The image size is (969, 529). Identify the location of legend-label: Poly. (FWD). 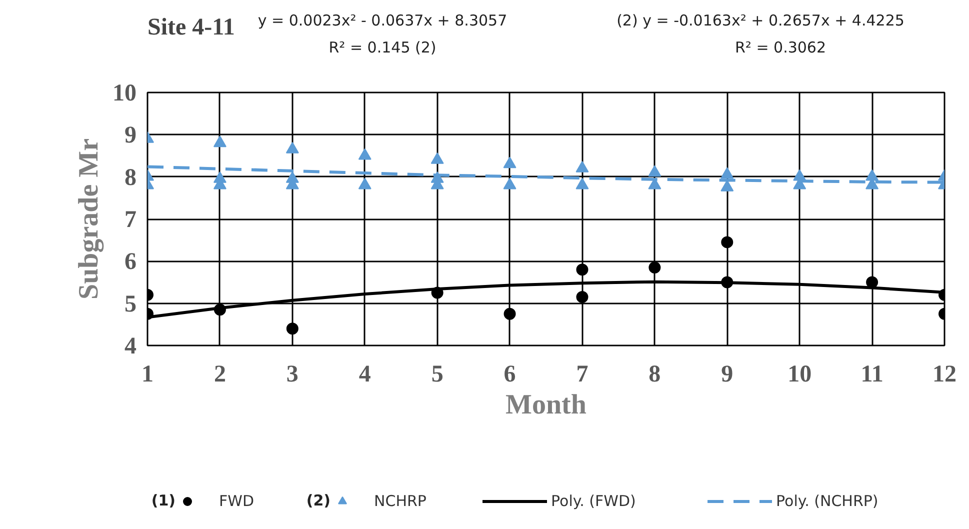
(593, 501).